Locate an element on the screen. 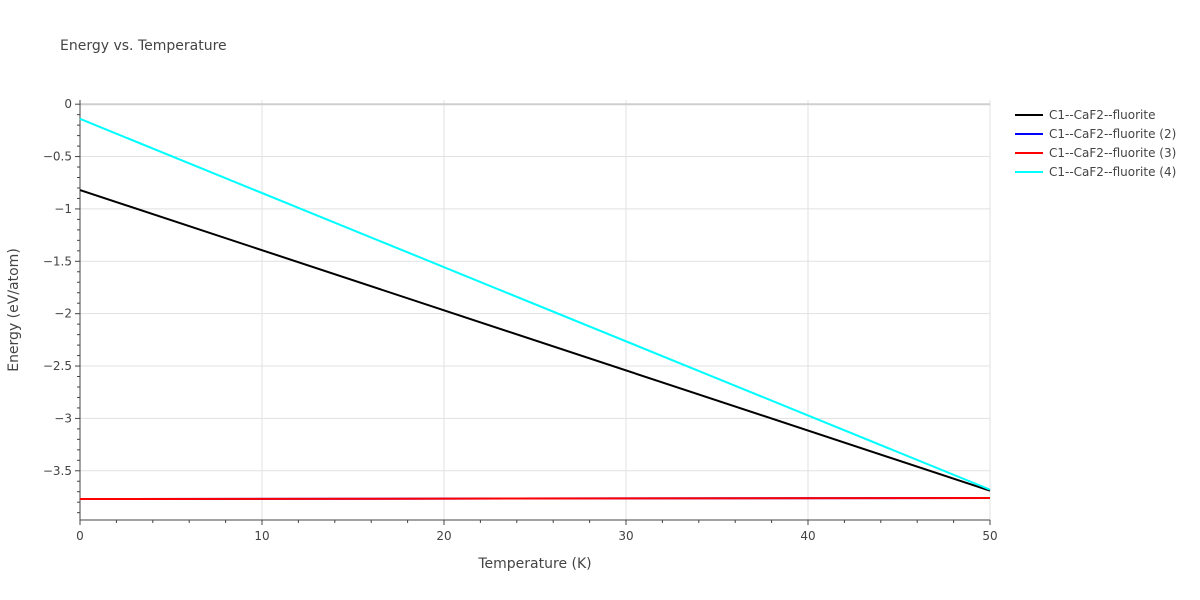 This screenshot has height=600, width=1200. y-tick-label: 0 is located at coordinates (68, 104).